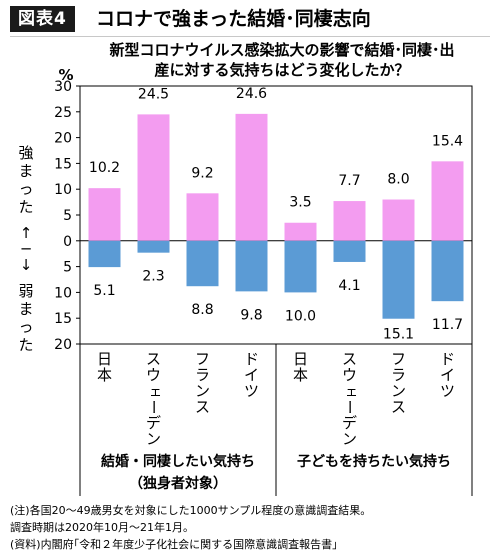 Image resolution: width=500 pixels, height=555 pixels. Describe the element at coordinates (233, 19) in the screenshot. I see `figure-title: コロナで強まった結婚･同棲志向` at that location.